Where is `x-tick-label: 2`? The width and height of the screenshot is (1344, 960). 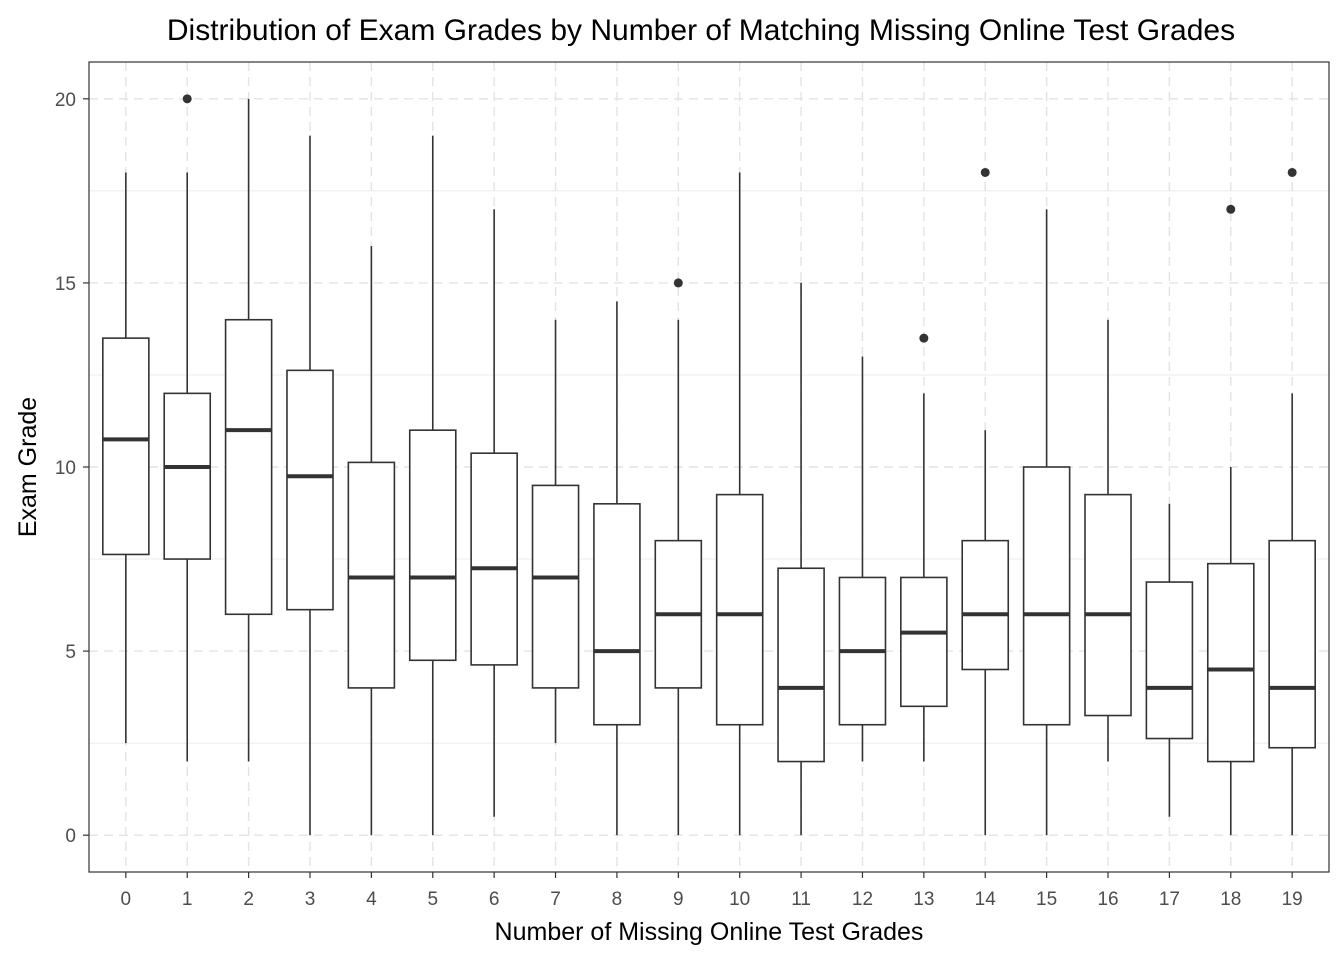
x-tick-label: 2 is located at coordinates (248, 899).